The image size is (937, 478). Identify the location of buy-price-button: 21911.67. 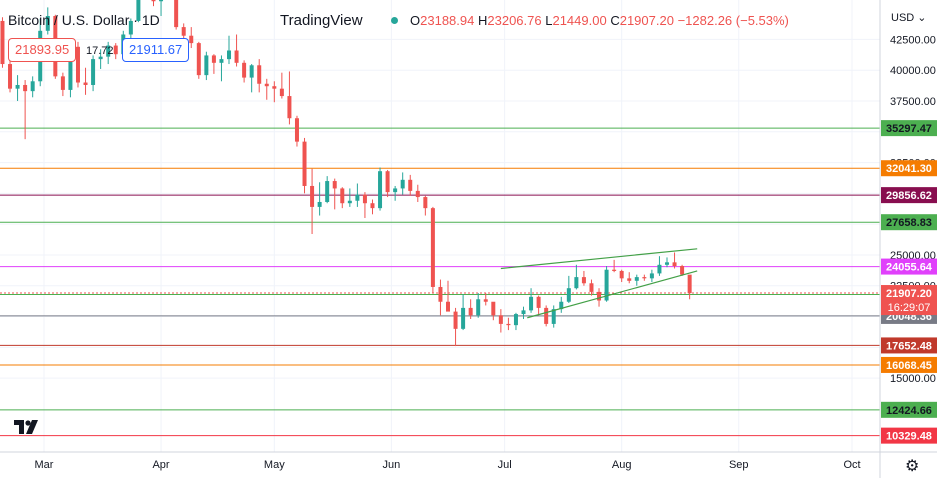
(156, 50).